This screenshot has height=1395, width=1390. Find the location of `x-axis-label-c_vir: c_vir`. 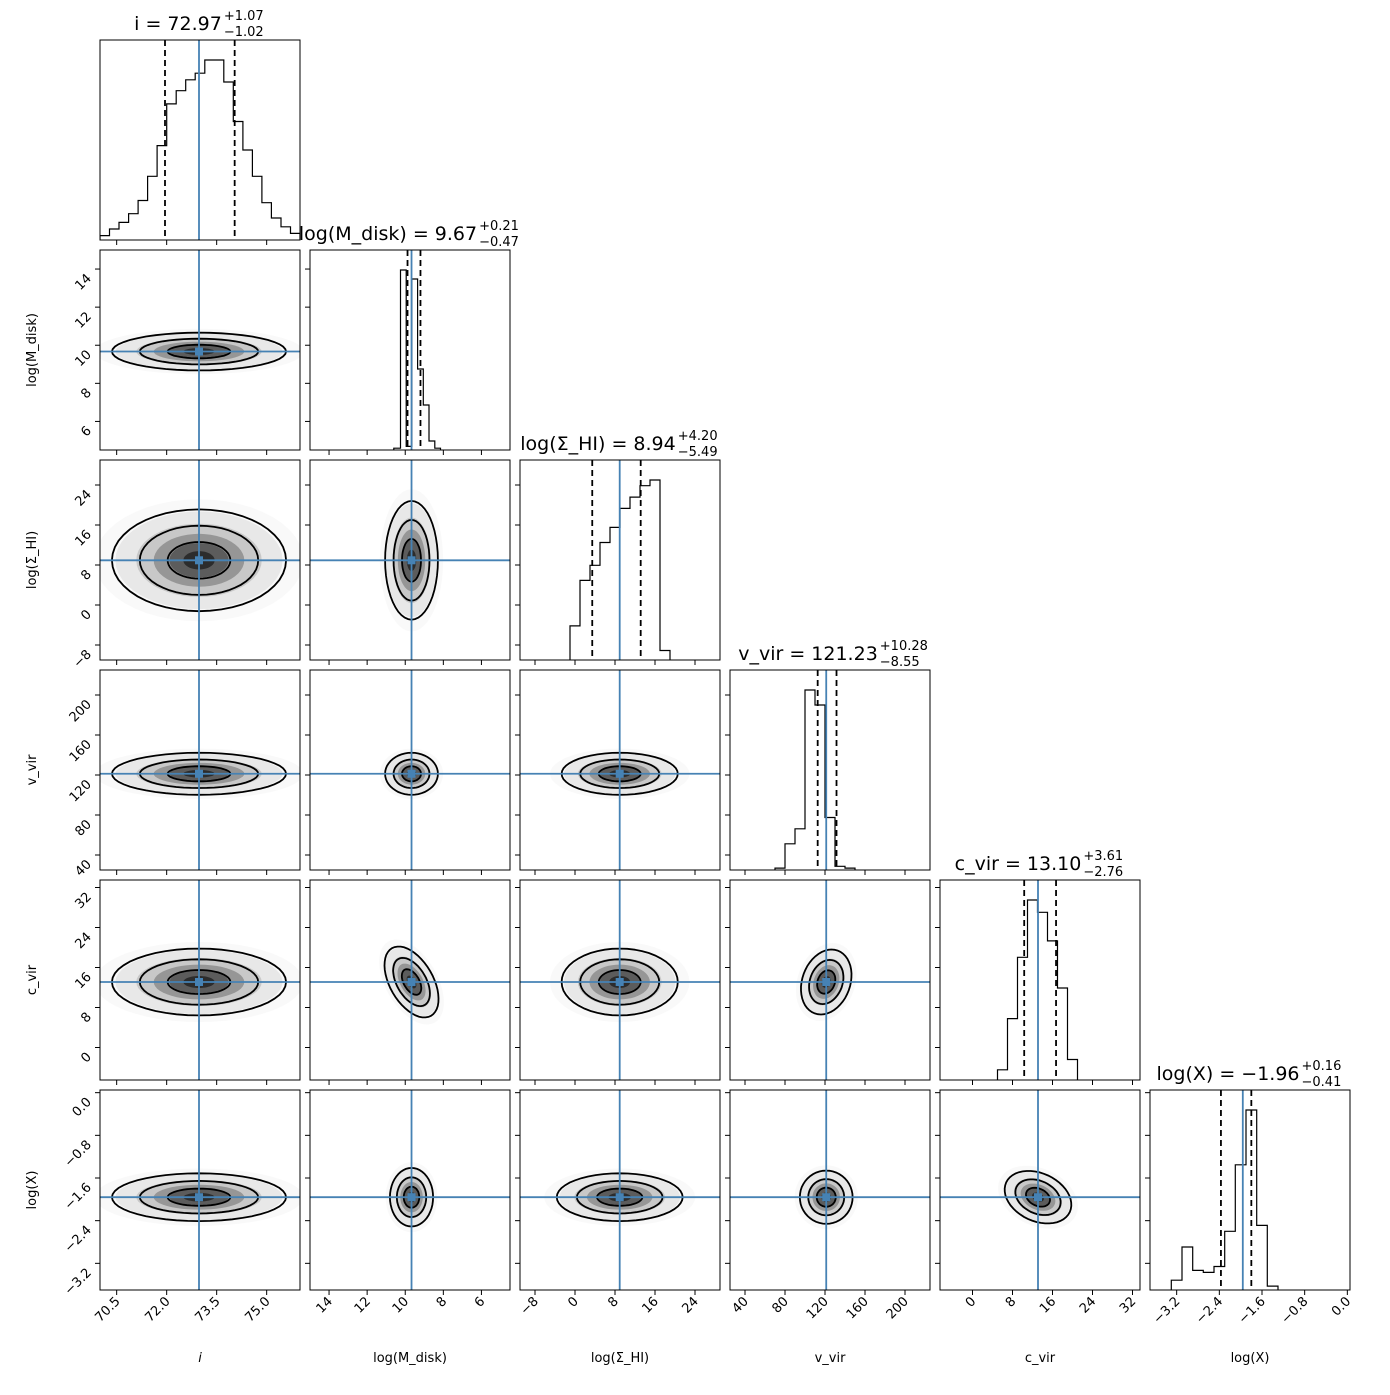

x-axis-label-c_vir: c_vir is located at coordinates (1040, 1358).